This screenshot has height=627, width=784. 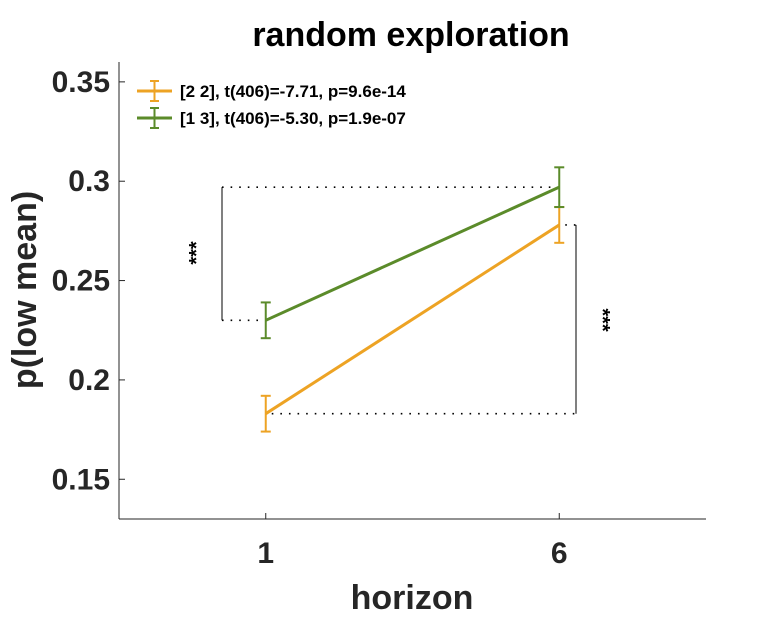 What do you see at coordinates (197, 253) in the screenshot?
I see `significance-label-horizon-1: ***` at bounding box center [197, 253].